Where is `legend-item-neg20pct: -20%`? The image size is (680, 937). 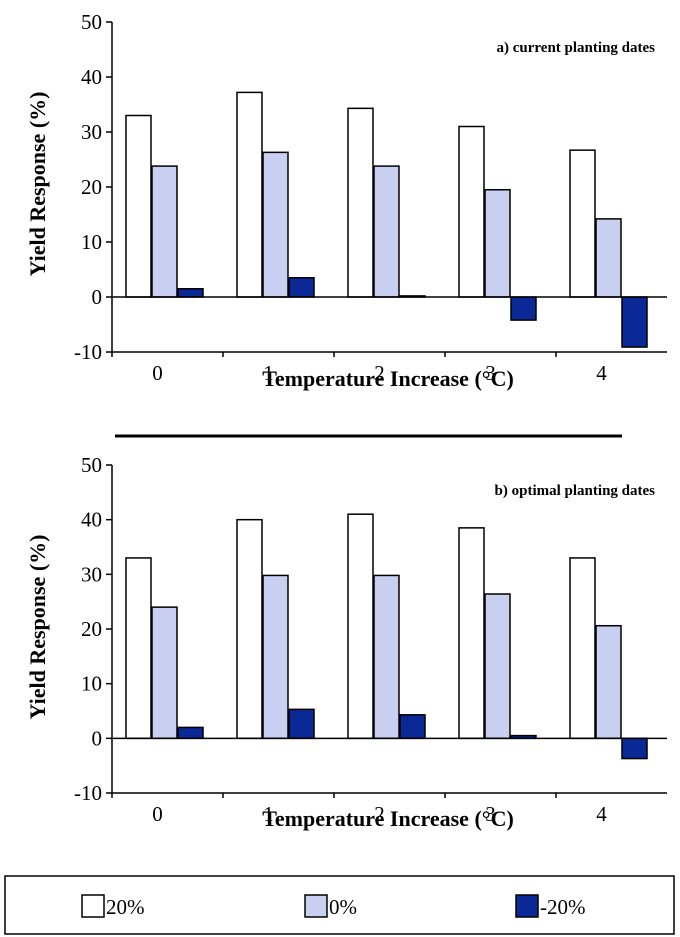 legend-item-neg20pct: -20% is located at coordinates (550, 906).